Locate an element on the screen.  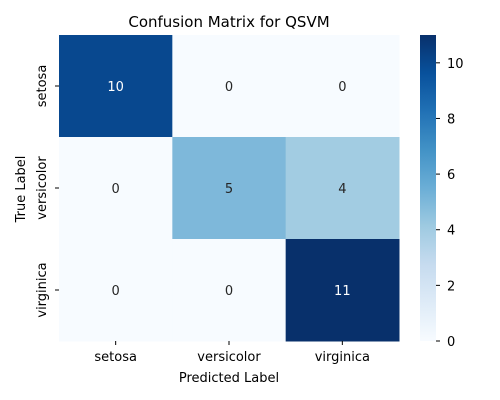
y-tick-label: setosa is located at coordinates (42, 86).